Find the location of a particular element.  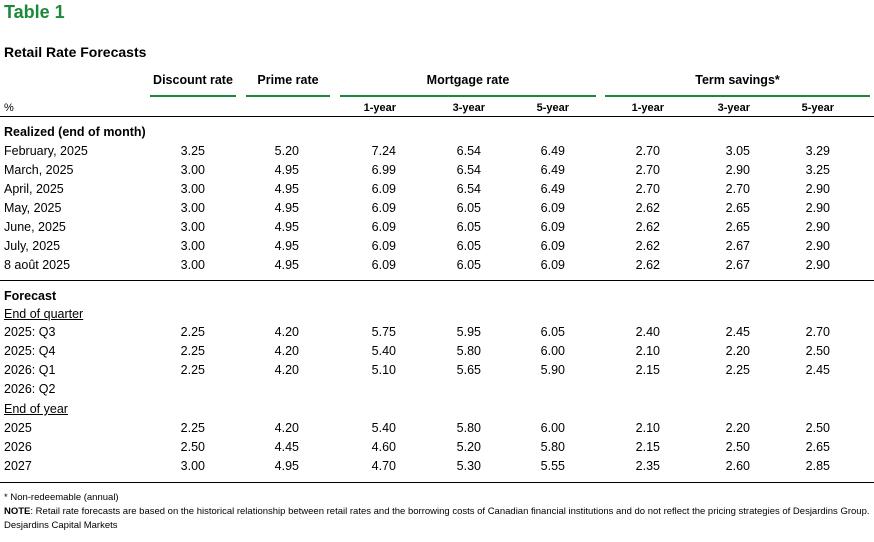

table-row: 2025: Q4 2.25 4.20 5.40 5.80 6.00 2.10 2.20 2.50 is located at coordinates (437, 353).